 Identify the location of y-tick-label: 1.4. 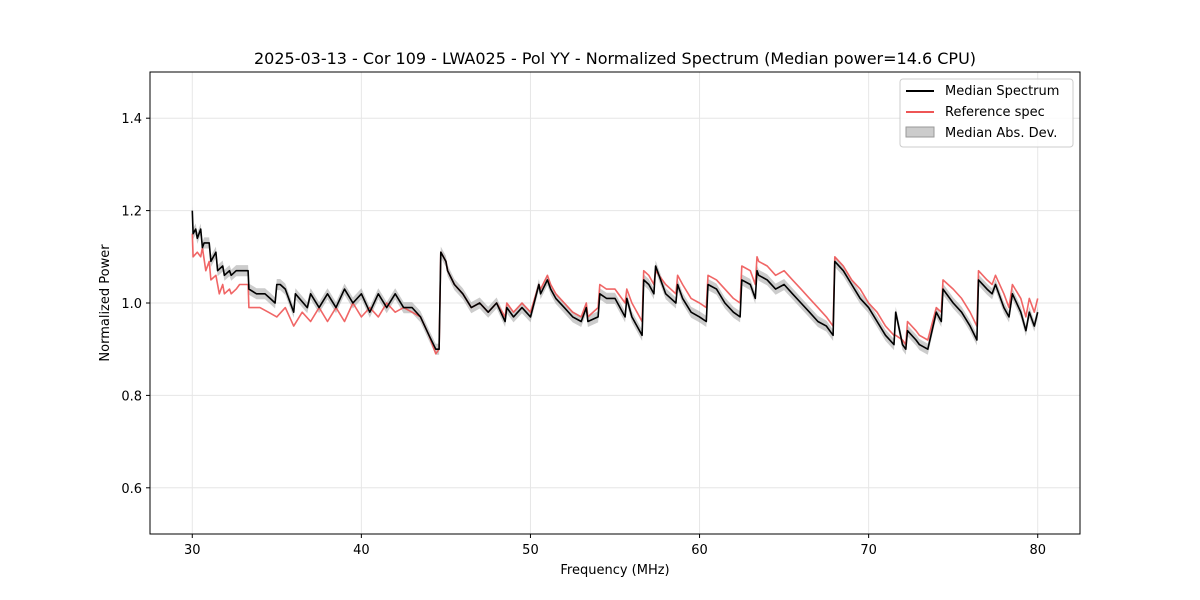
(131, 119).